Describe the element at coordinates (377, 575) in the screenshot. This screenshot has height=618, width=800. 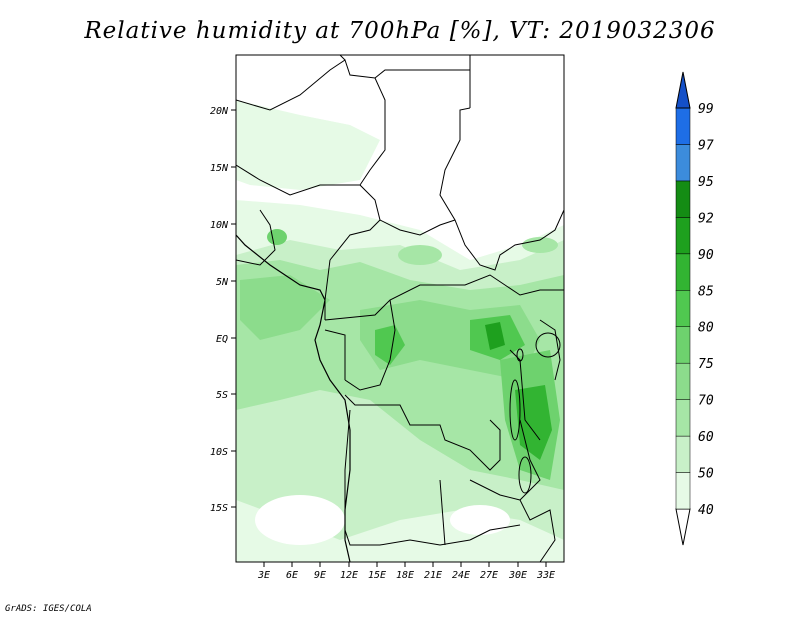
I see `lon-label: 15E` at that location.